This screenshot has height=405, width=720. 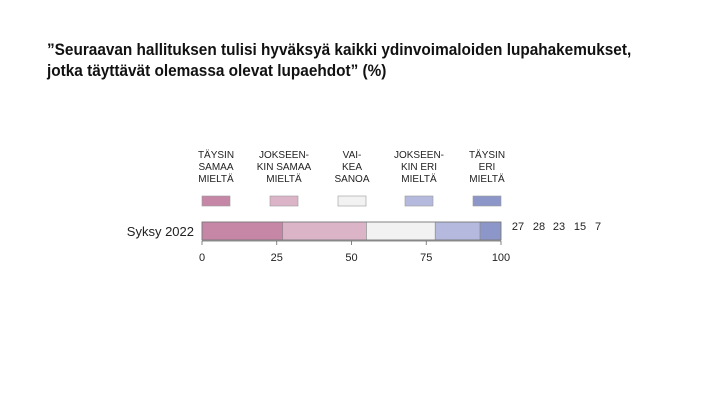 What do you see at coordinates (352, 155) in the screenshot?
I see `legend-label-line: VAI-` at bounding box center [352, 155].